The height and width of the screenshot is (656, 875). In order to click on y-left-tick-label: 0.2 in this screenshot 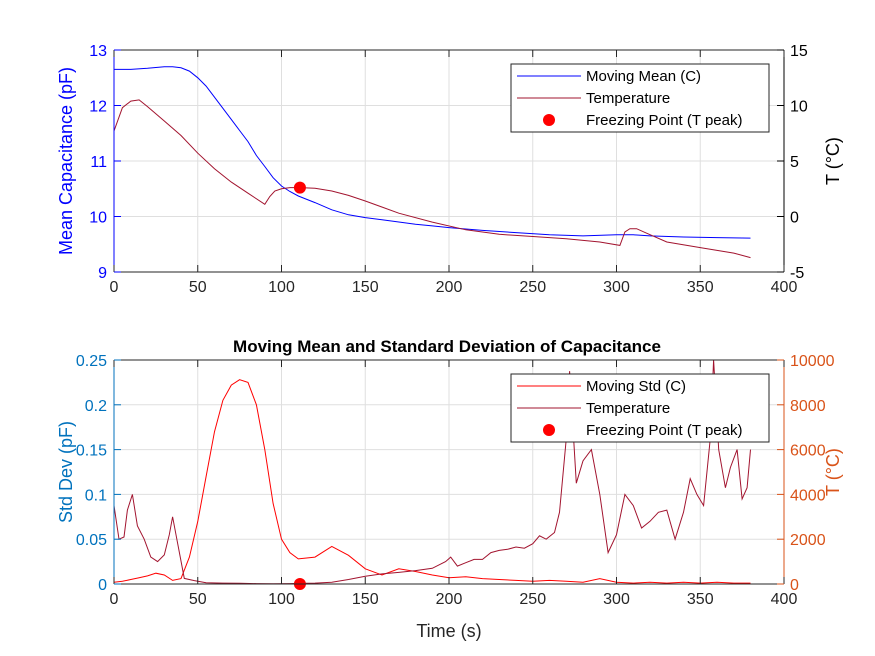, I will do `click(96, 406)`.